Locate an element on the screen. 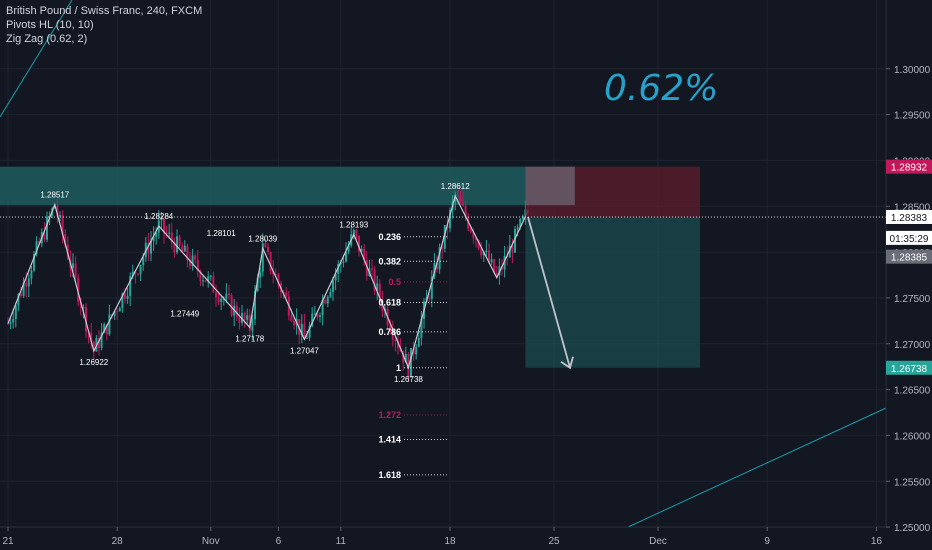  x-tick-label: 9 is located at coordinates (767, 541).